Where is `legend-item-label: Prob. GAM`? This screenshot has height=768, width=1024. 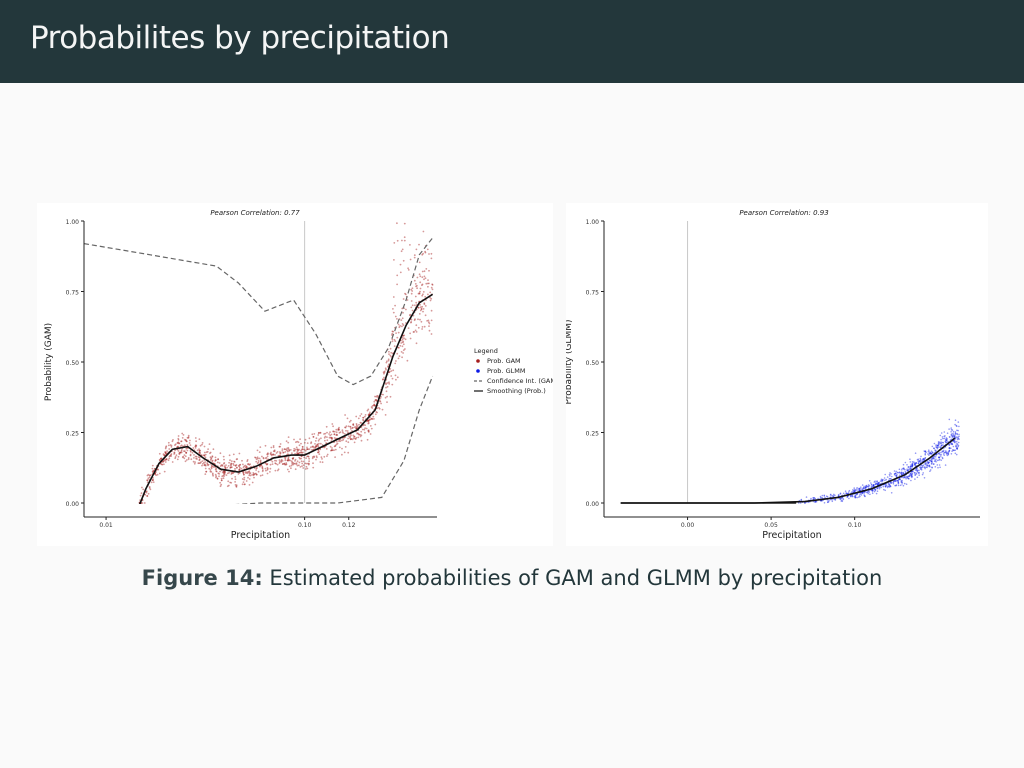 legend-item-label: Prob. GAM is located at coordinates (504, 361).